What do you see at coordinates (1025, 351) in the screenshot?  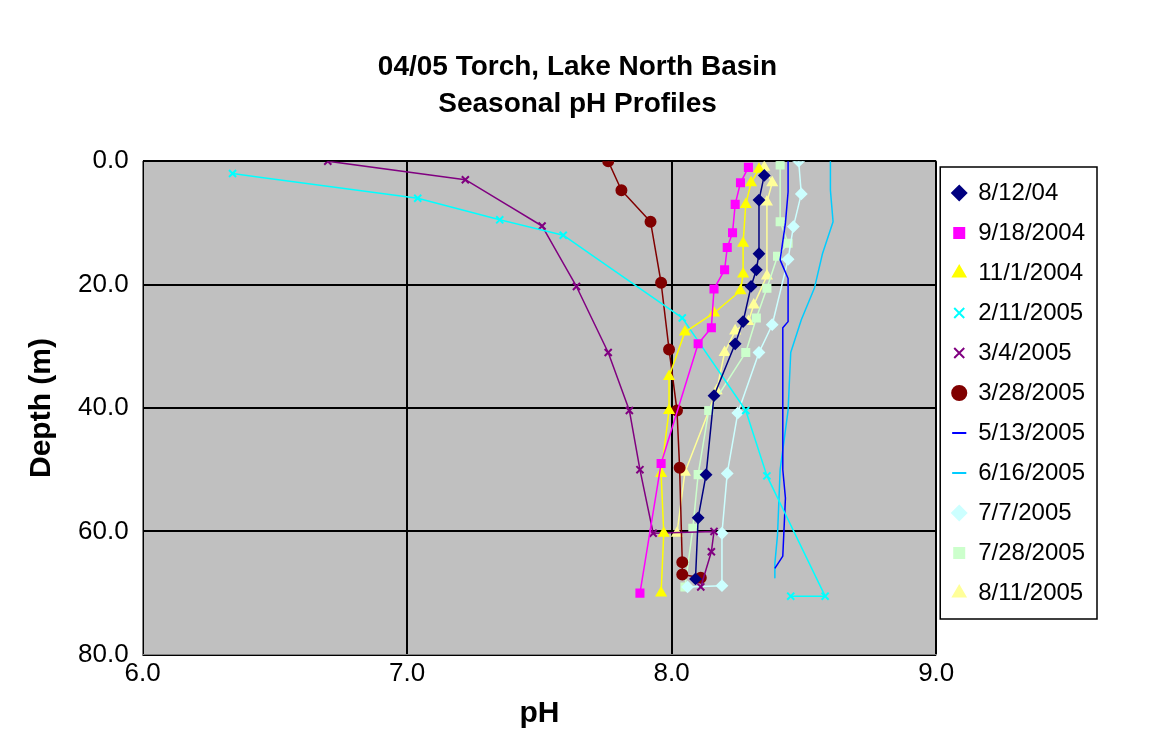 I see `legend-label: 3/4/2005` at bounding box center [1025, 351].